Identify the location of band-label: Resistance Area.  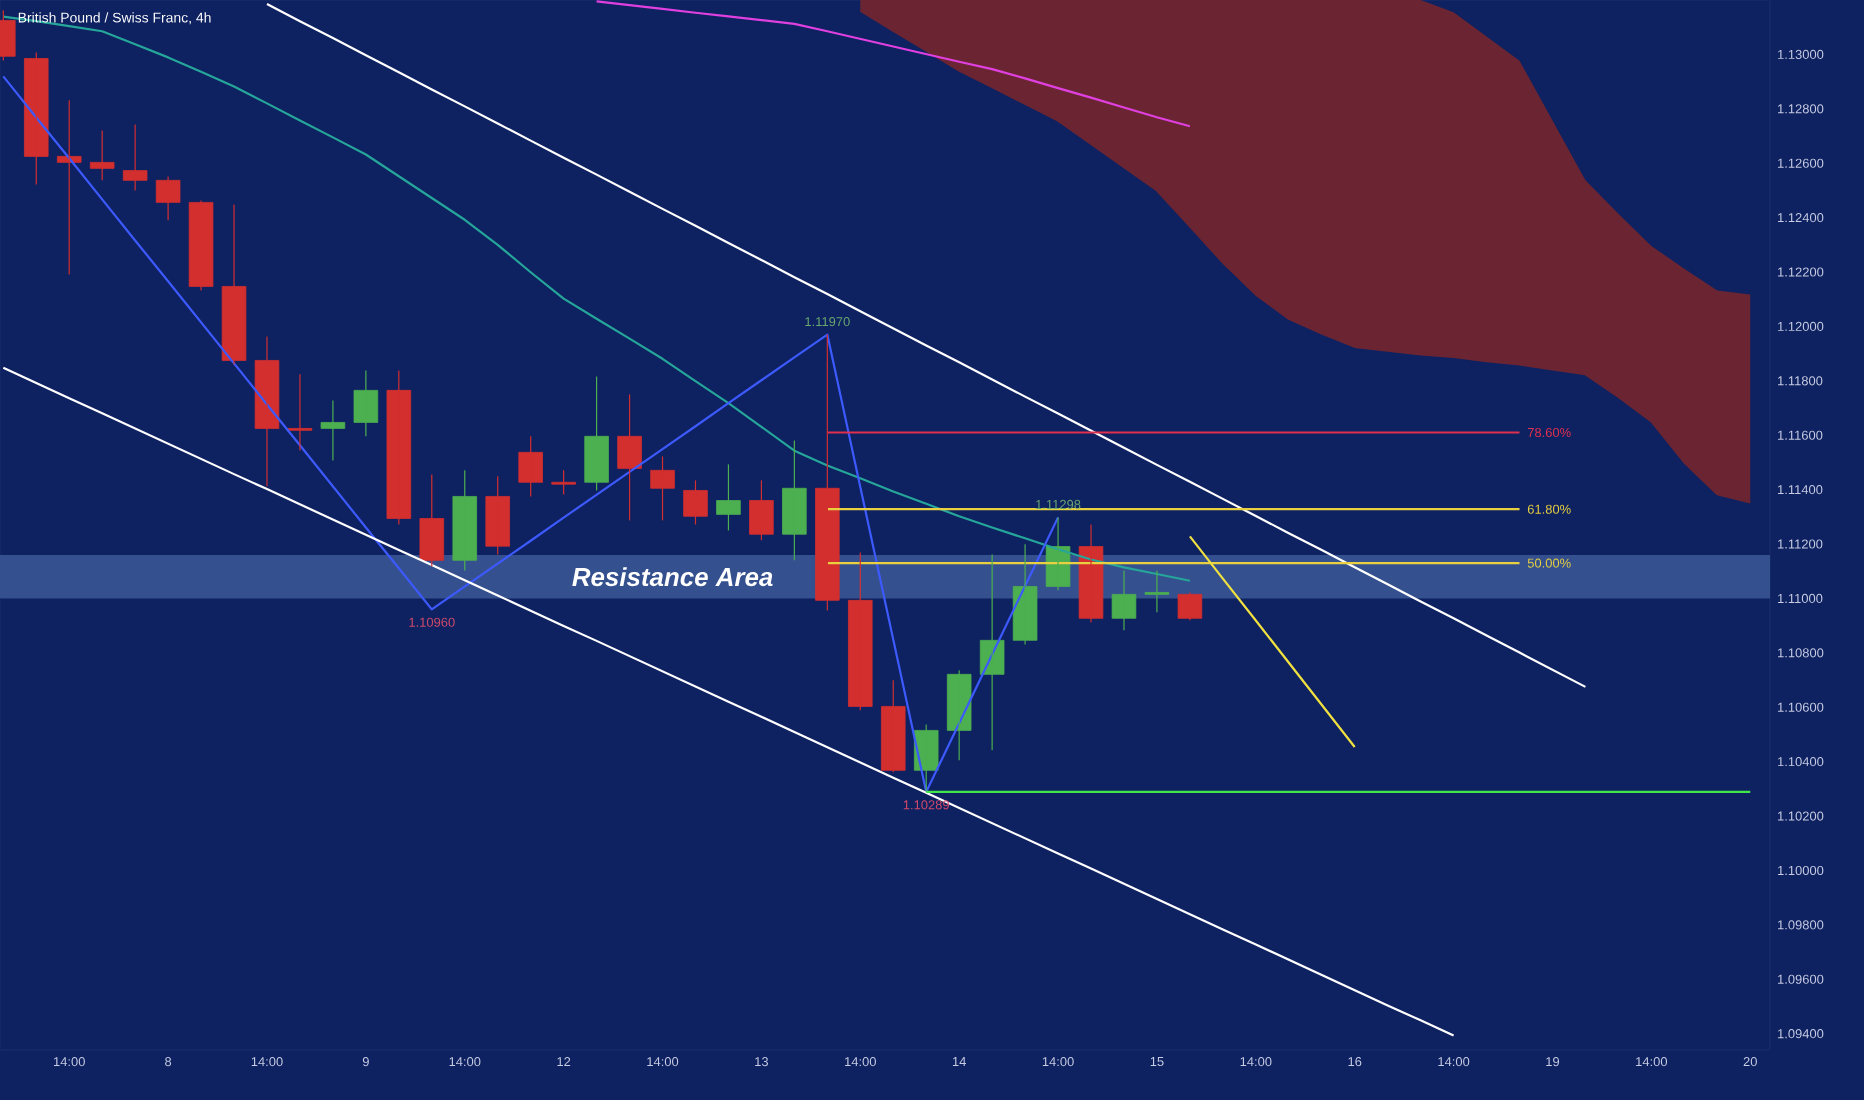
(672, 577).